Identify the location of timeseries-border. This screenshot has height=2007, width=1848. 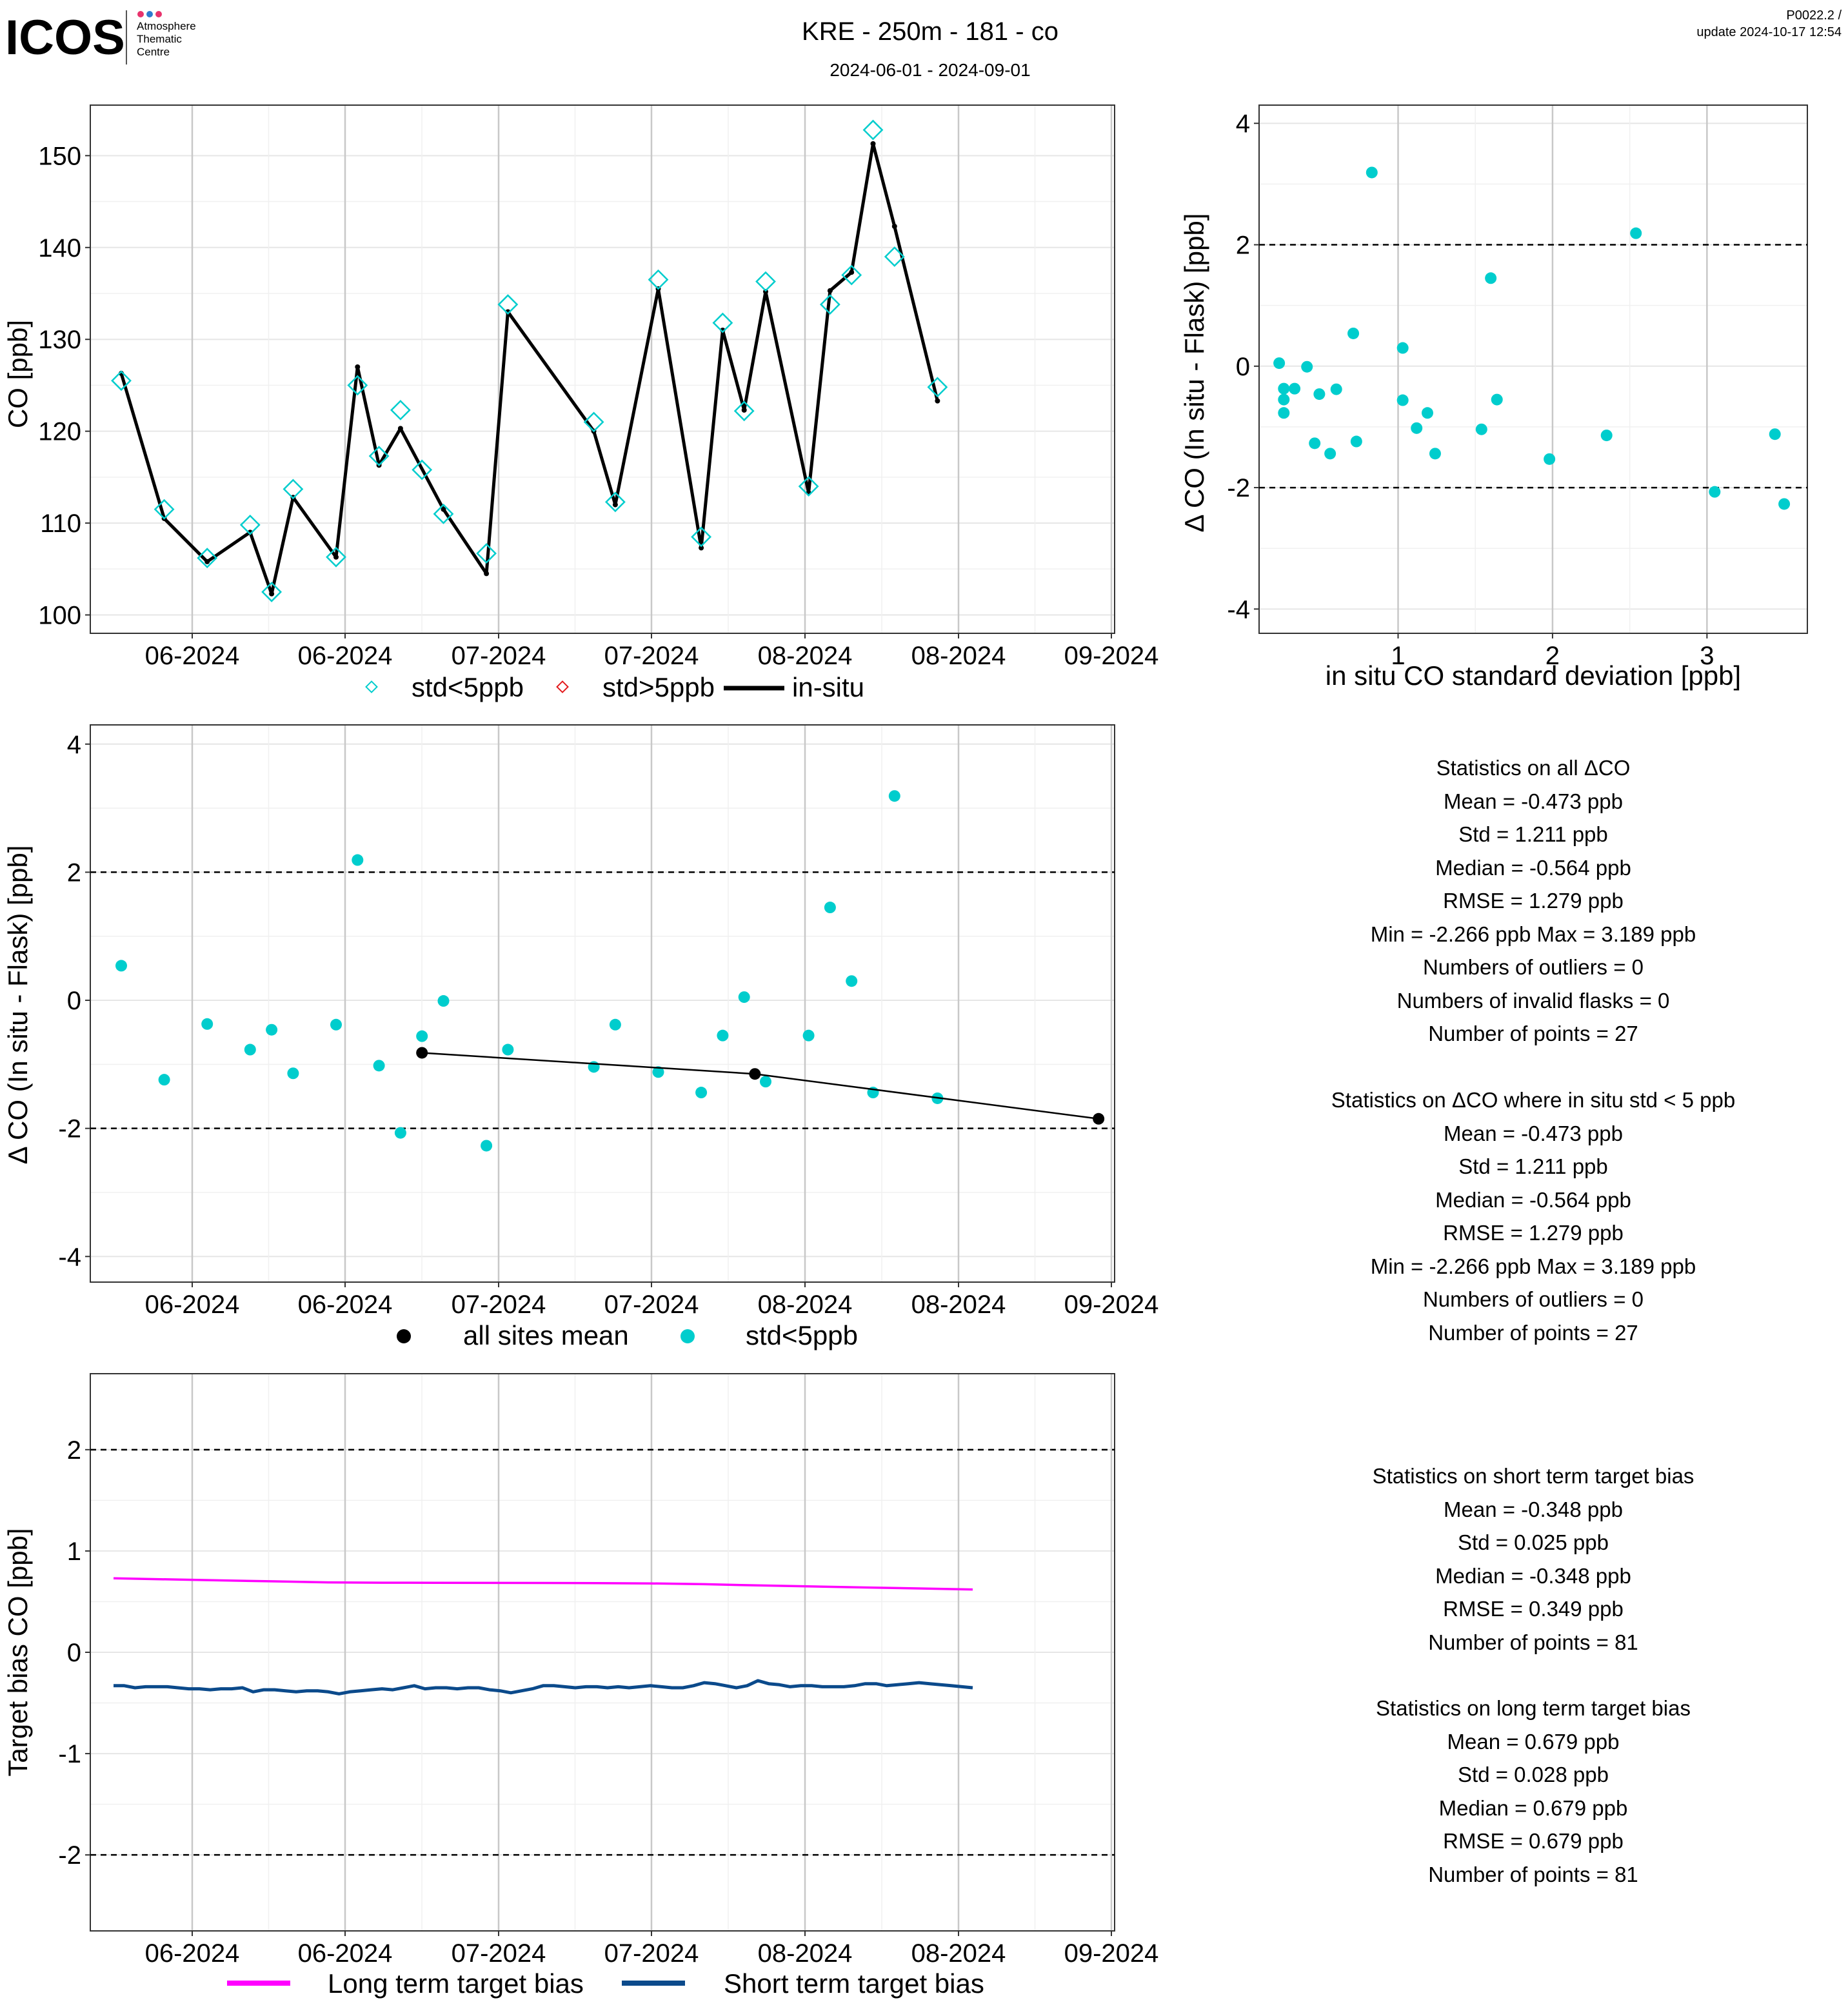
(603, 369).